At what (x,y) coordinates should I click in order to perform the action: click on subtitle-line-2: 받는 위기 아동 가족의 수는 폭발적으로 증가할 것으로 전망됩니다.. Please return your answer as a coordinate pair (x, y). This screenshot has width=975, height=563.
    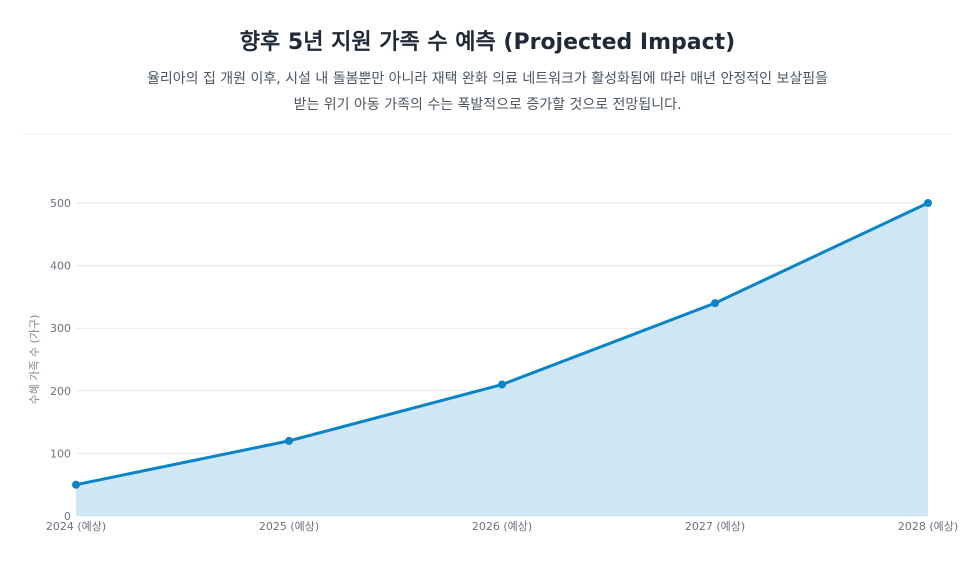
    Looking at the image, I should click on (487, 105).